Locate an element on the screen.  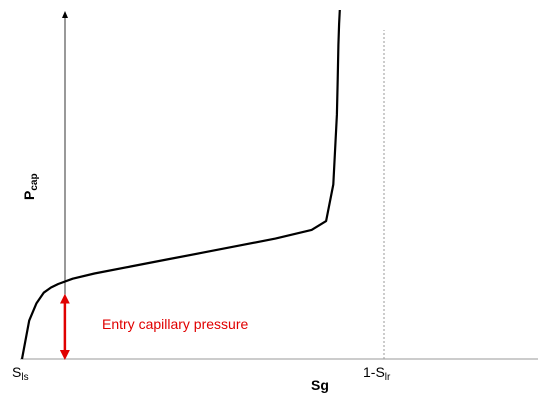
x-tick-1-slr-sub: lr is located at coordinates (388, 377).